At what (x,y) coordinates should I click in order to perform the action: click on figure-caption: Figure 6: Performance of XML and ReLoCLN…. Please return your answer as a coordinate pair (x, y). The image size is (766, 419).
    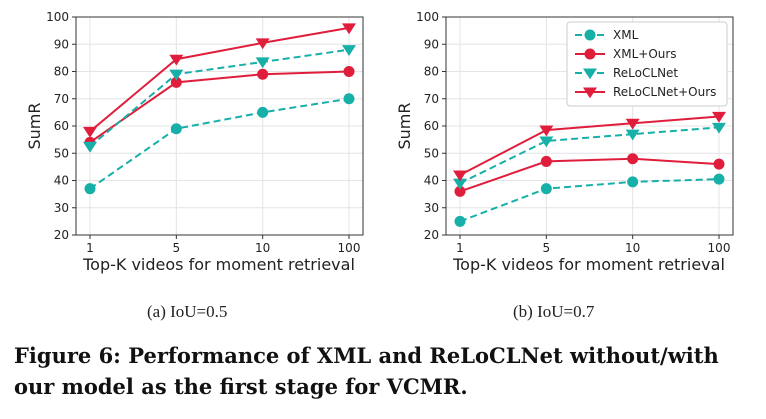
    Looking at the image, I should click on (366, 371).